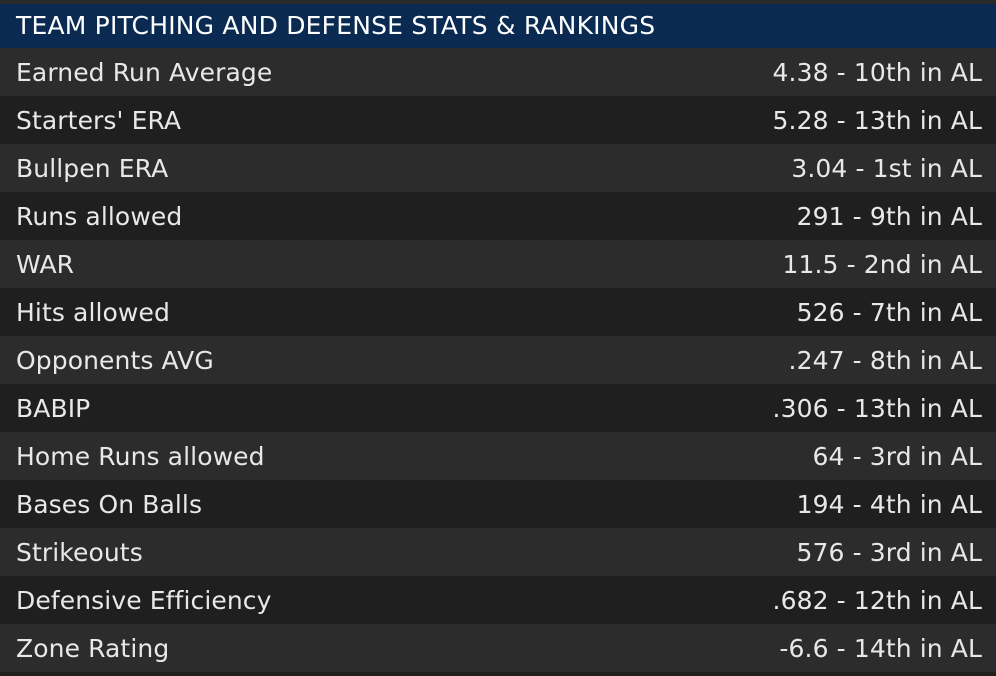 This screenshot has height=676, width=996. I want to click on stat-row-opponents-avg: Opponents AVG .247 - 8th in AL, so click(498, 360).